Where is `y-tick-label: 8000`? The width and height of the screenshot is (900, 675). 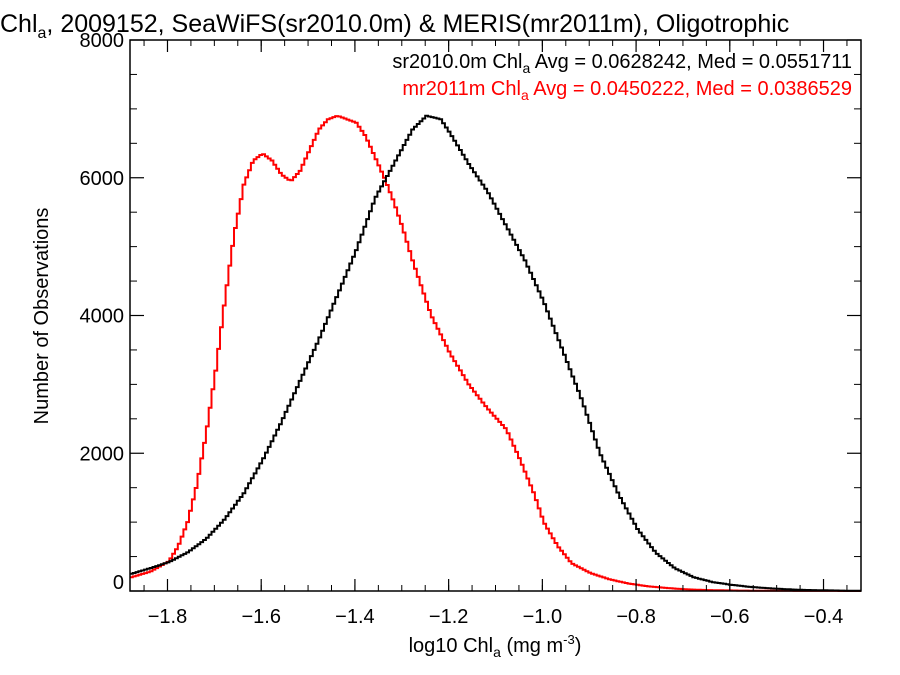
y-tick-label: 8000 is located at coordinates (102, 41).